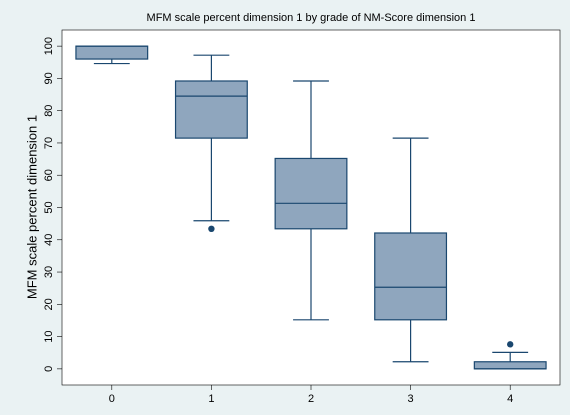  I want to click on y-tick-label: 100, so click(49, 46).